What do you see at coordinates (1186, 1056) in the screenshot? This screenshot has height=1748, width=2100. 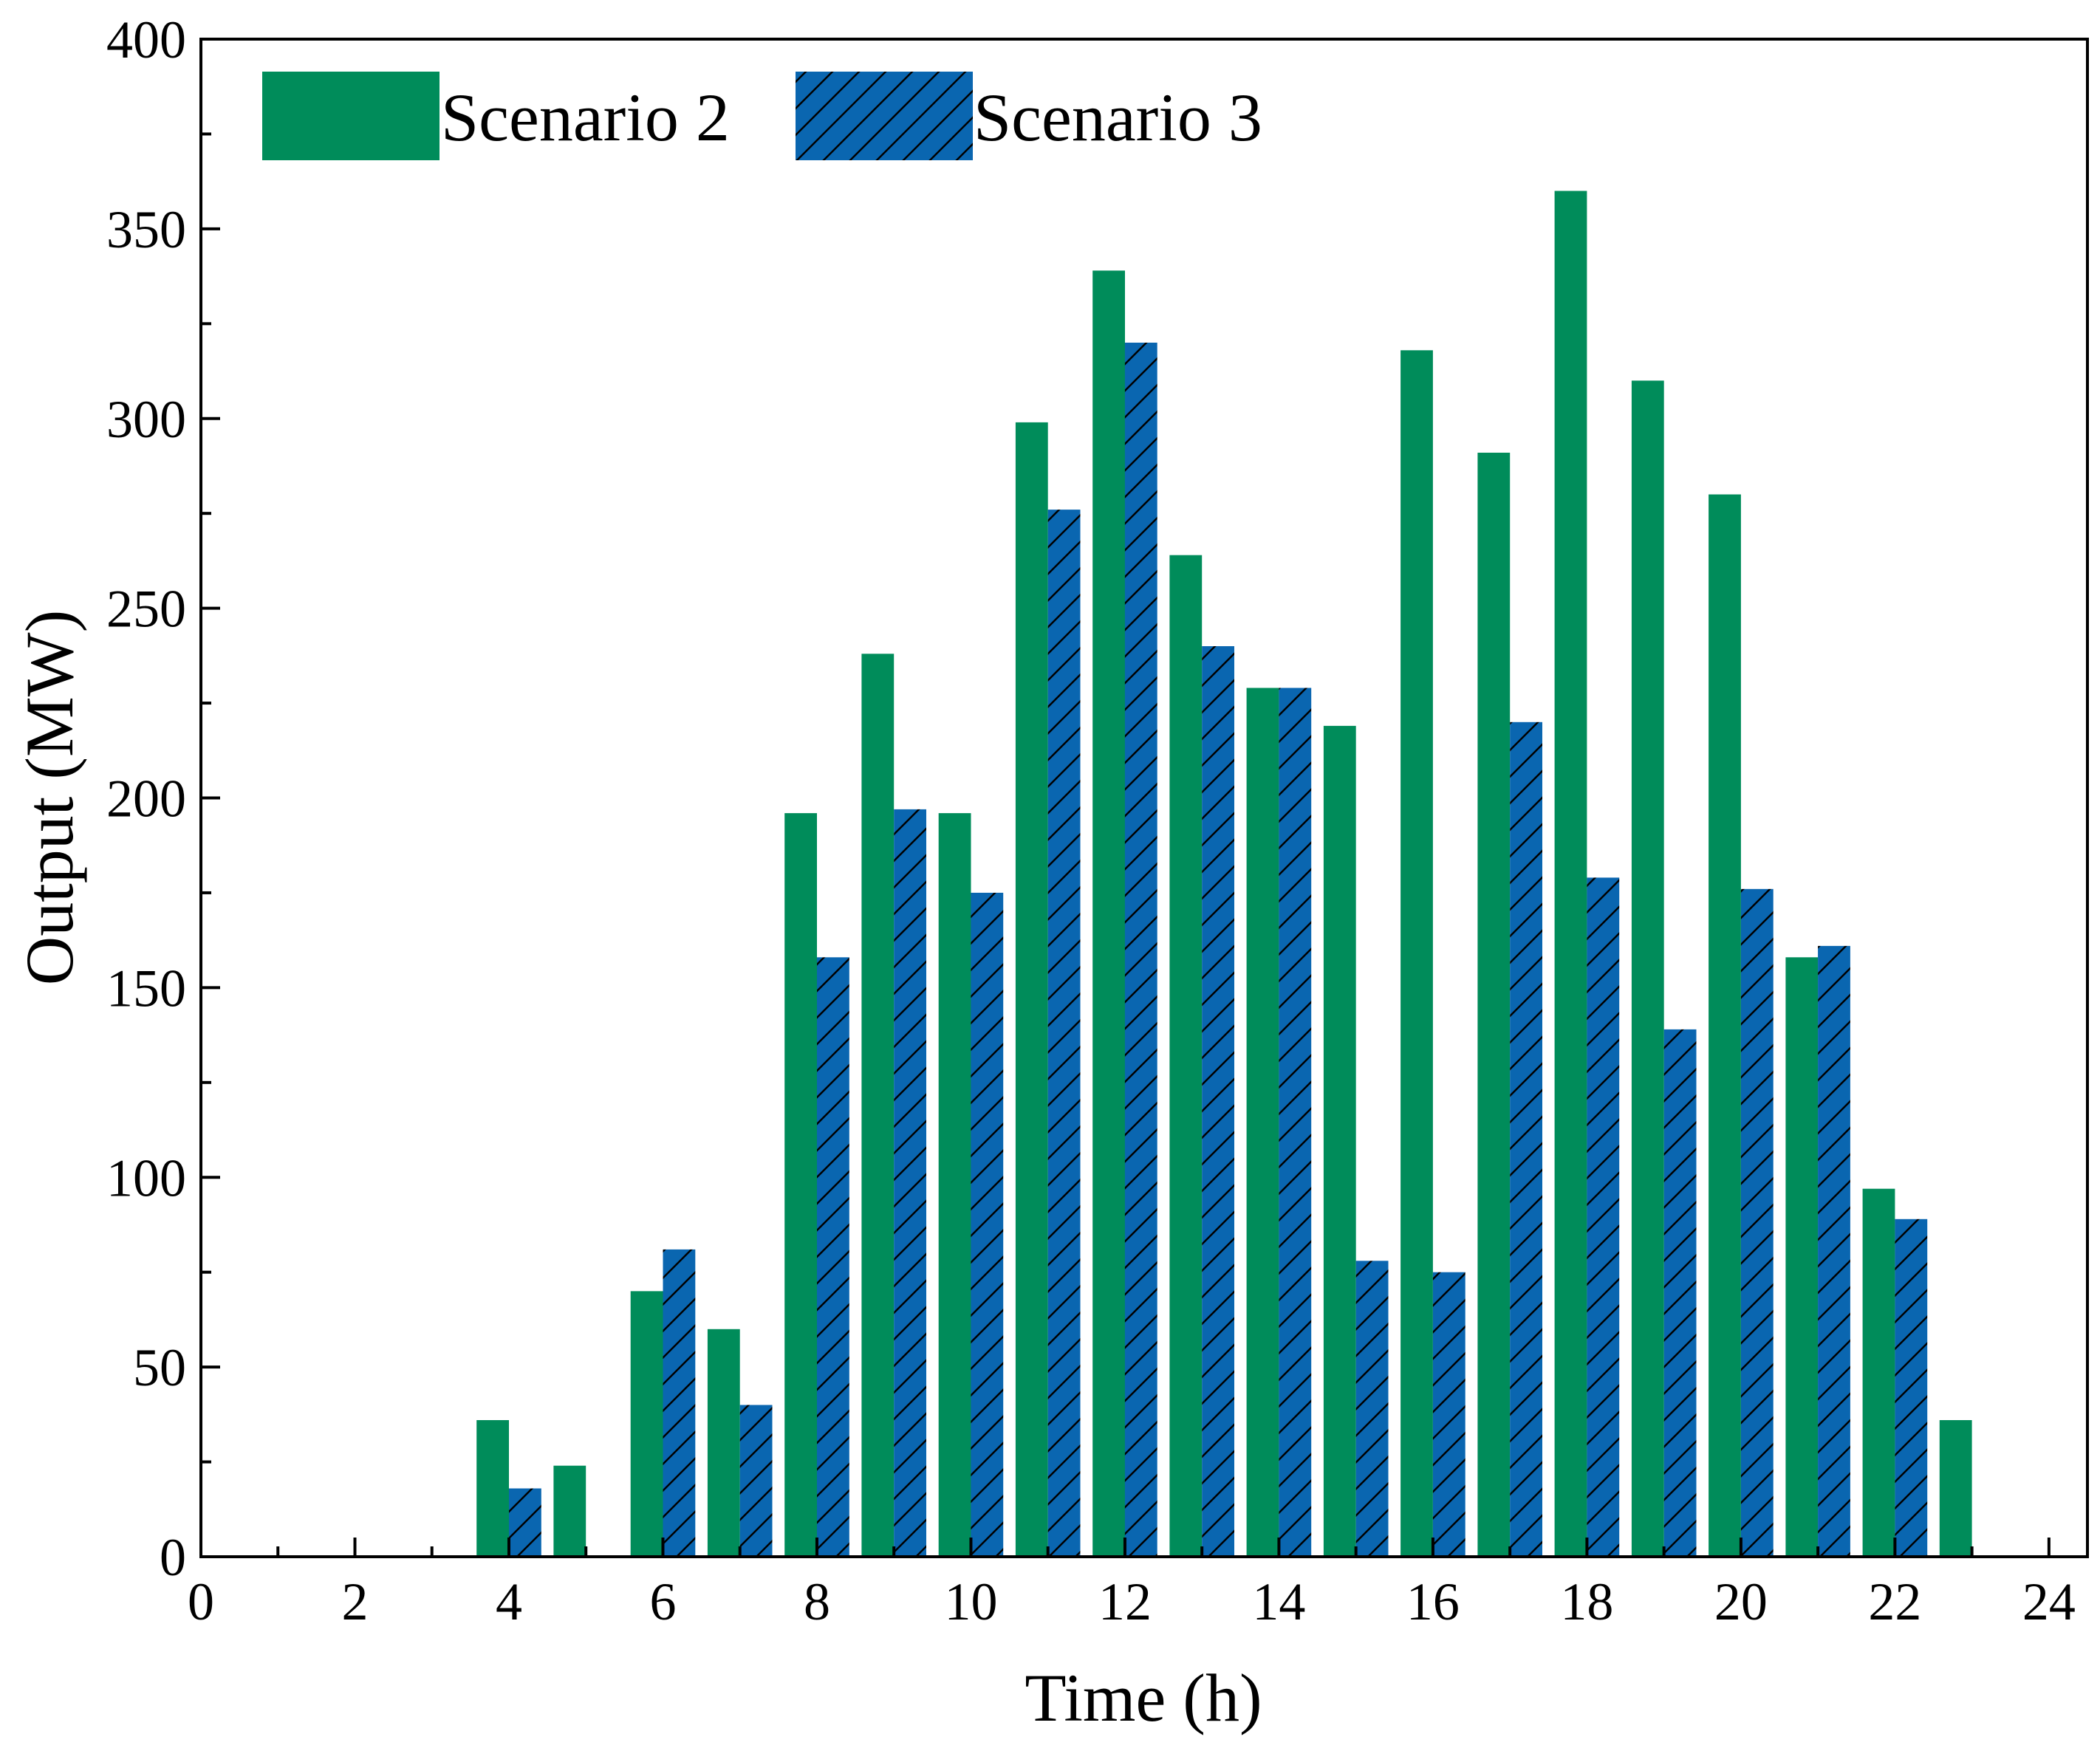 I see `bar-scenario-2-t13` at bounding box center [1186, 1056].